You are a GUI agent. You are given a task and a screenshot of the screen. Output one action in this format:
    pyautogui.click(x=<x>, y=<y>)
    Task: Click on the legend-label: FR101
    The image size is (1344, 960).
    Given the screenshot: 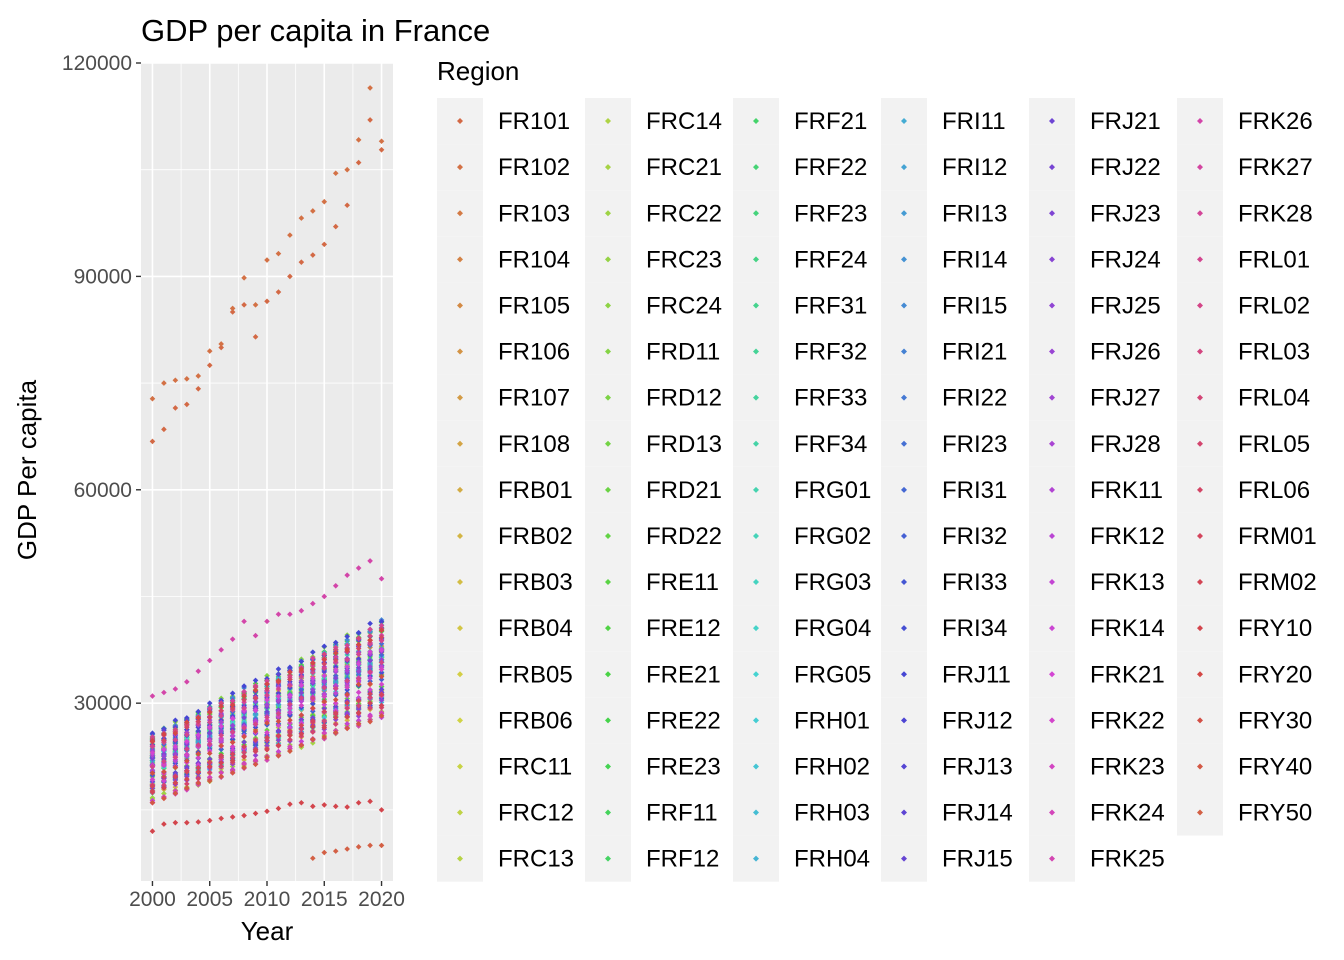 What is the action you would take?
    pyautogui.click(x=534, y=121)
    